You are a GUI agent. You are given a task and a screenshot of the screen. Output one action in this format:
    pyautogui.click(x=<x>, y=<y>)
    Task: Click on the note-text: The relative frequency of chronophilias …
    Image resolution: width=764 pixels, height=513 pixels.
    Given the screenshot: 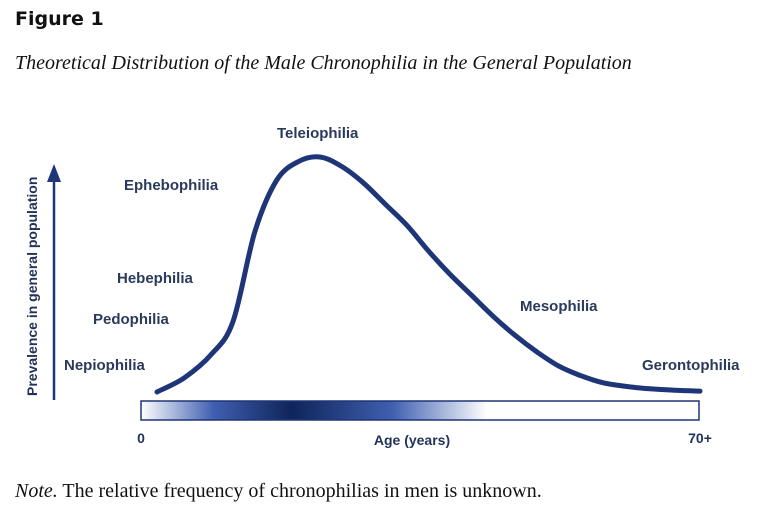 What is the action you would take?
    pyautogui.click(x=299, y=491)
    